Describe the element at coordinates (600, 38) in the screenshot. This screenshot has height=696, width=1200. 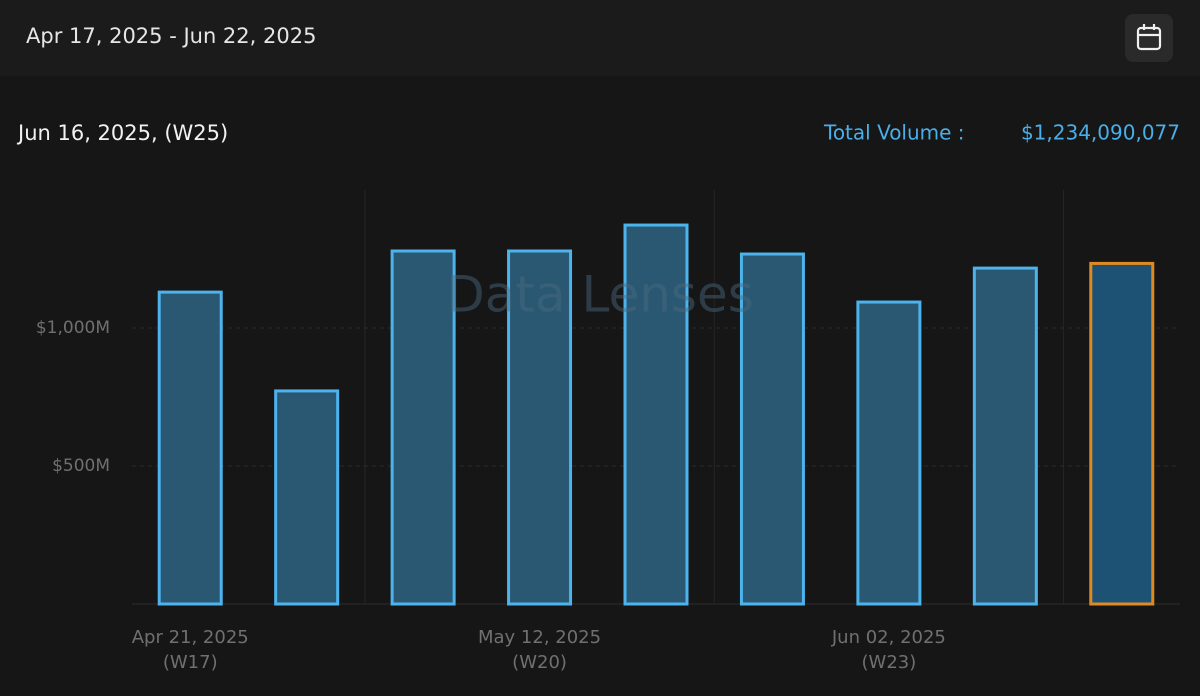
I see `header: Apr 17, 2025 - Jun 22, 2025` at that location.